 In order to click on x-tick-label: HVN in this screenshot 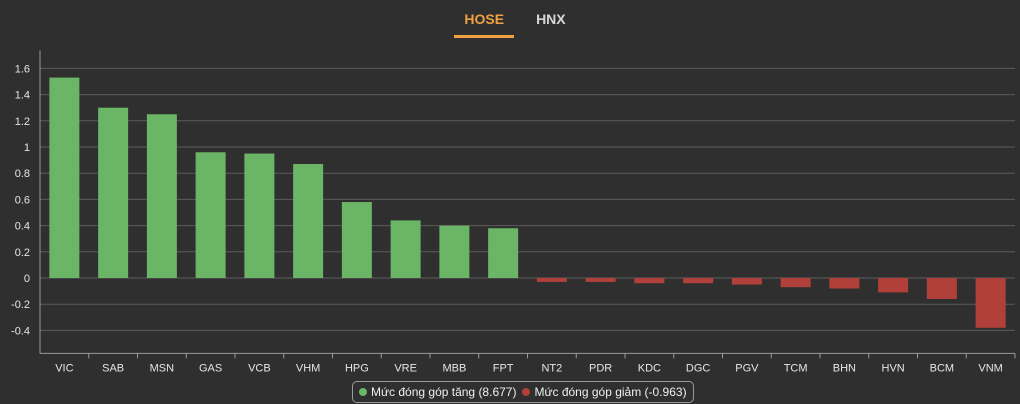, I will do `click(893, 368)`.